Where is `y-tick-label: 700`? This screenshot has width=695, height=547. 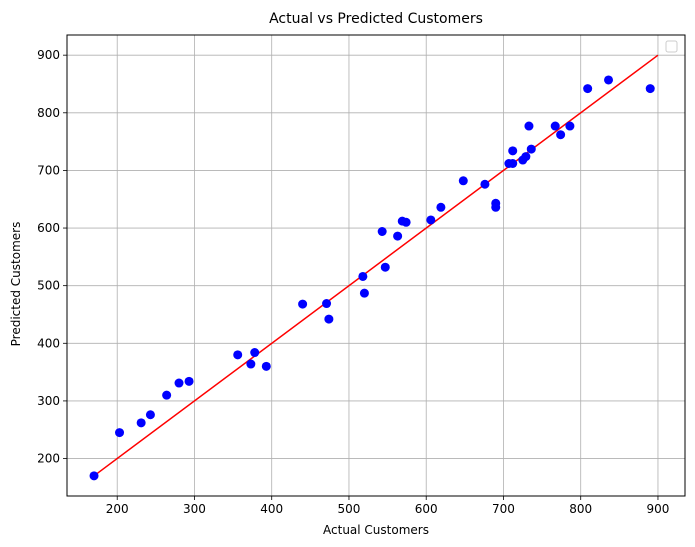 y-tick-label: 700 is located at coordinates (48, 170).